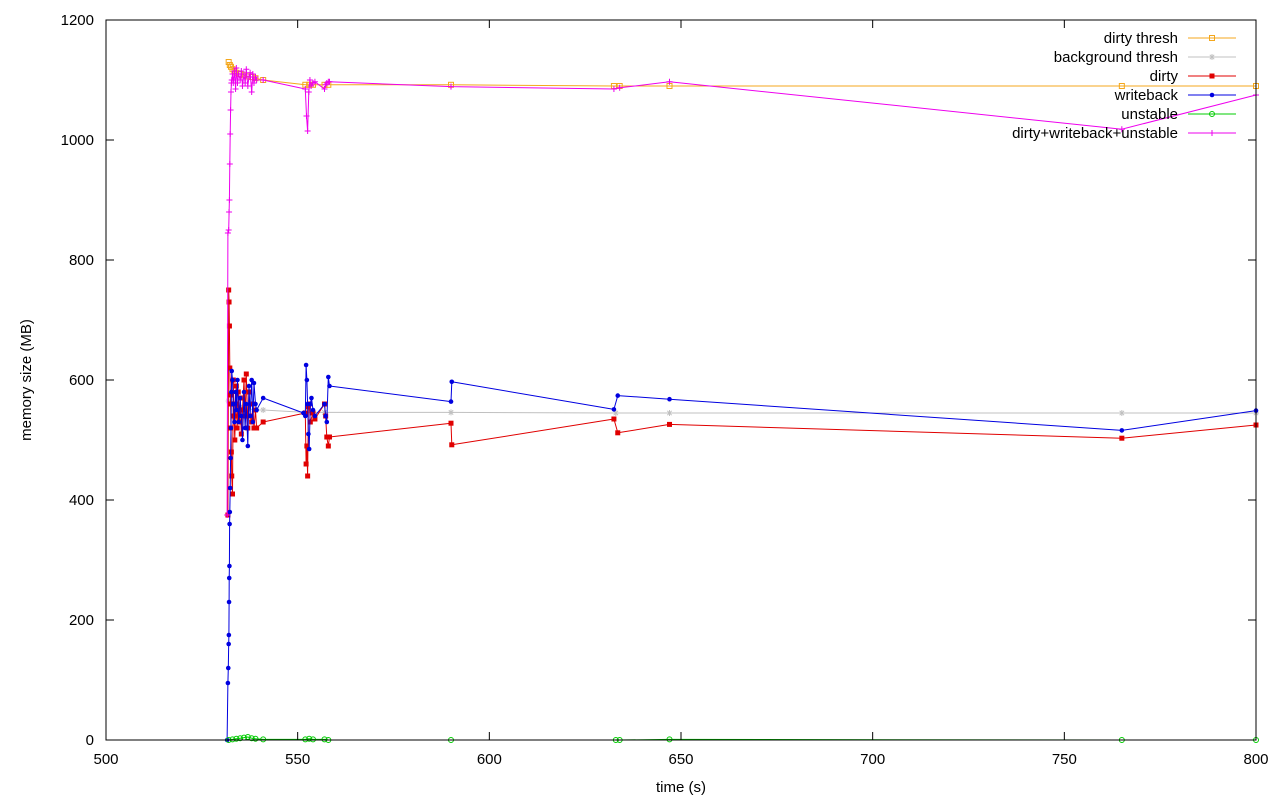 This screenshot has height=800, width=1280. I want to click on legend-item: dirty+writeback+unstable, so click(1124, 133).